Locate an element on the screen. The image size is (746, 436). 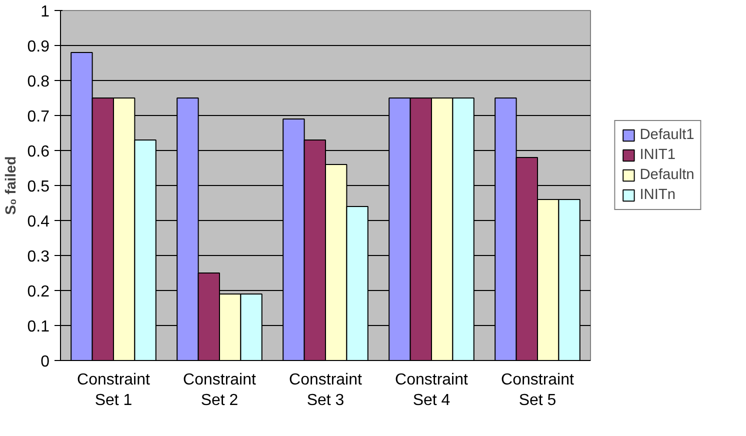
y-tick-label: 1 is located at coordinates (45, 12).